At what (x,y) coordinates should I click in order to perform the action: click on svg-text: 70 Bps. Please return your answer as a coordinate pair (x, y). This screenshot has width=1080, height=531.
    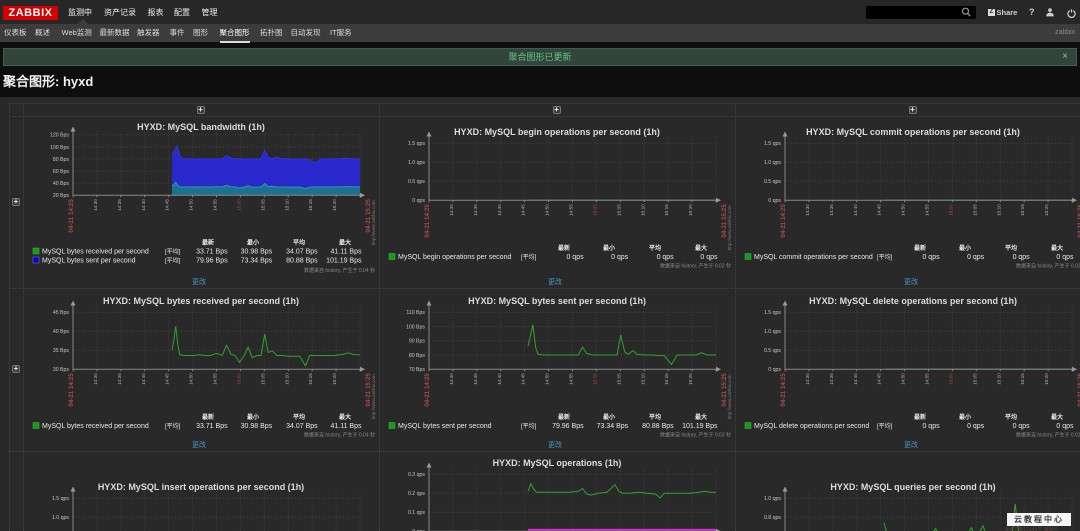
    Looking at the image, I should click on (417, 370).